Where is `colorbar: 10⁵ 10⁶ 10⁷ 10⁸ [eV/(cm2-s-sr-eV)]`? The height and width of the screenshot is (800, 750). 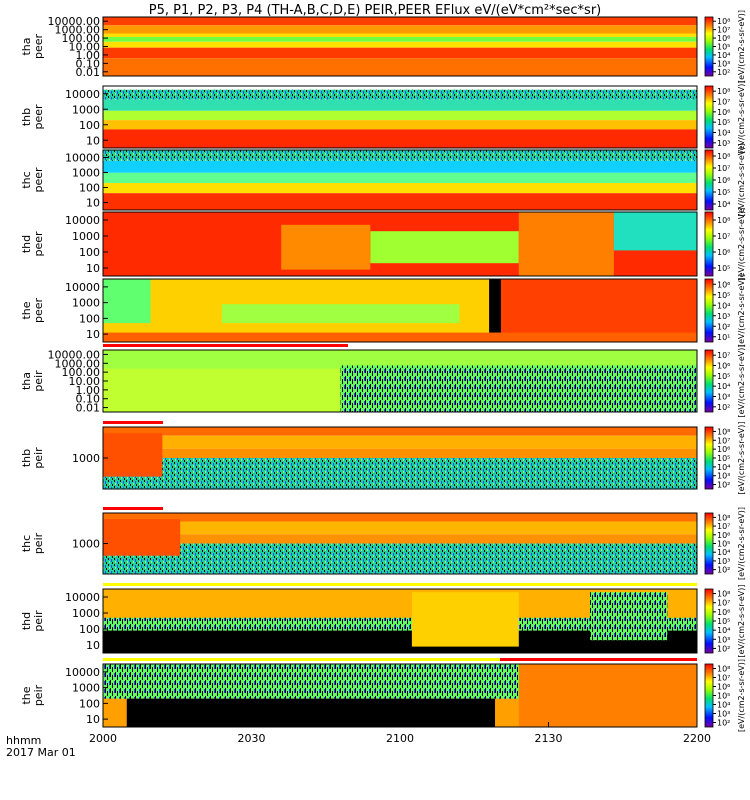 colorbar: 10⁵ 10⁶ 10⁷ 10⁸ [eV/(cm2-s-sr-eV)] is located at coordinates (725, 244).